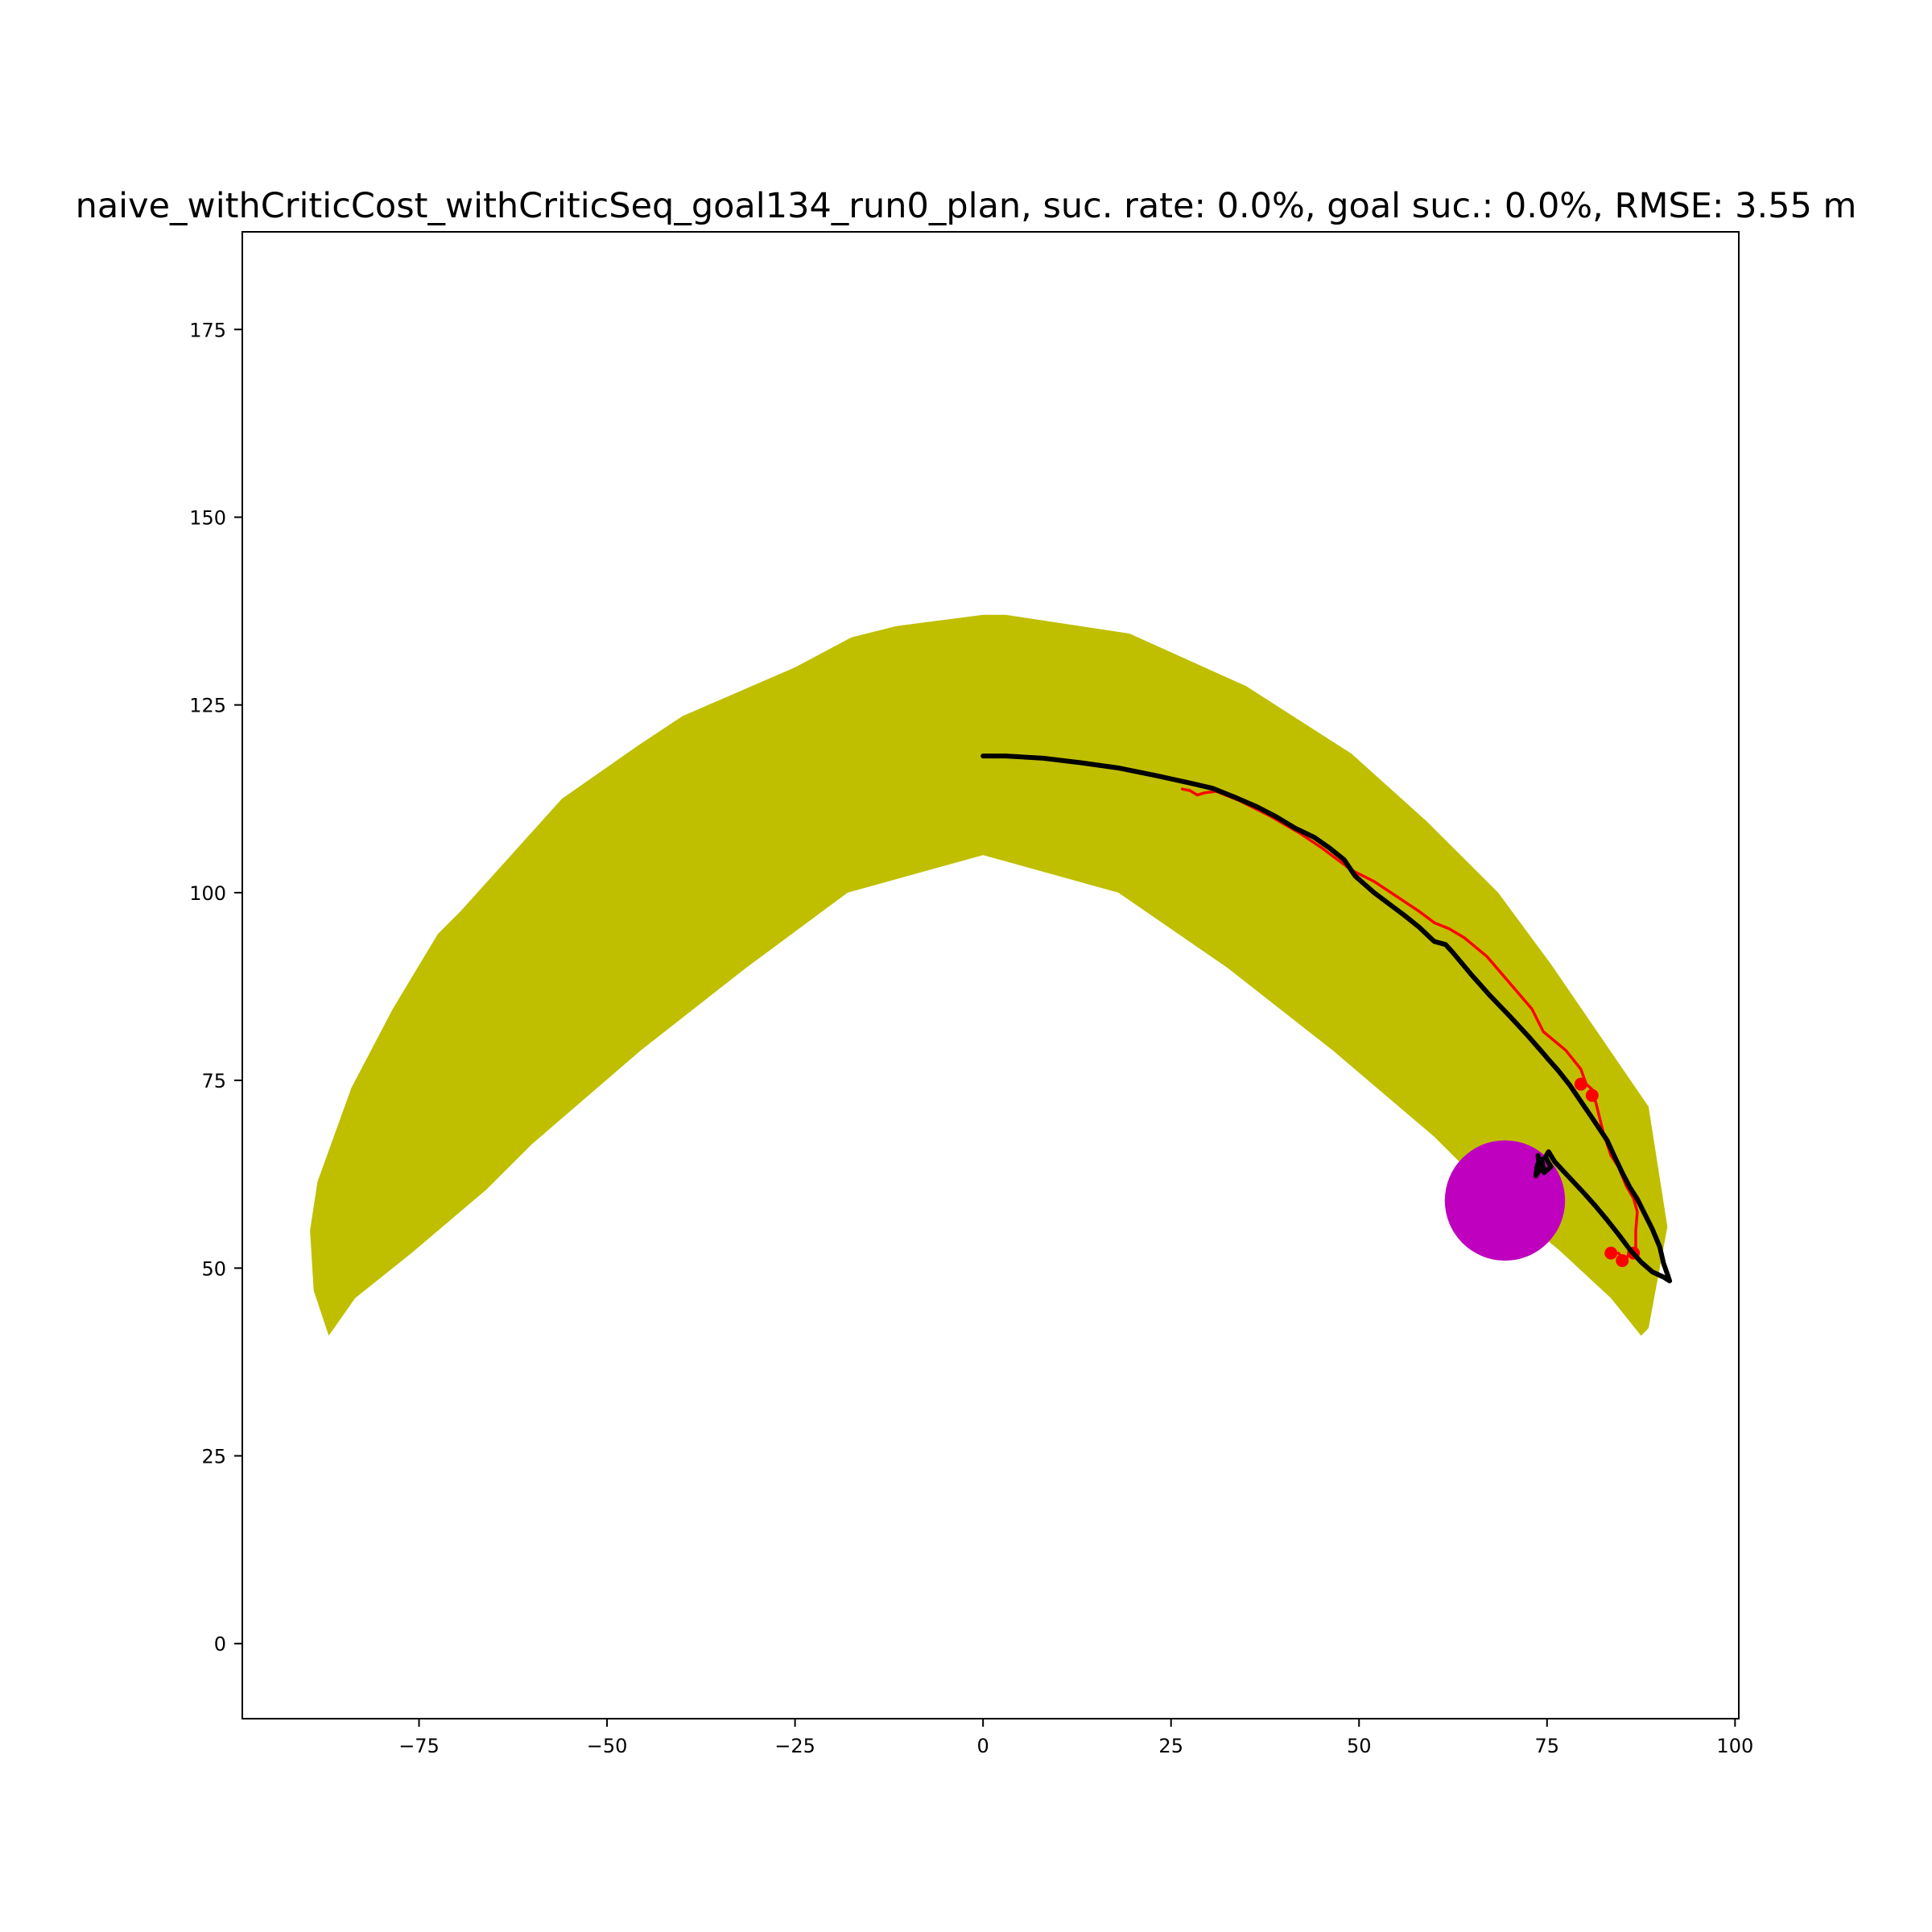 This screenshot has width=1932, height=1932. Describe the element at coordinates (207, 330) in the screenshot. I see `y-tick-label: 175` at that location.